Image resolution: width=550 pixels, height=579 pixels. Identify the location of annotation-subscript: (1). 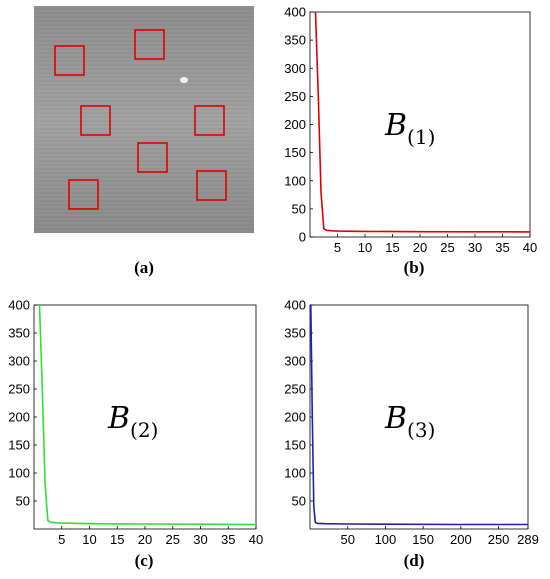
(421, 137).